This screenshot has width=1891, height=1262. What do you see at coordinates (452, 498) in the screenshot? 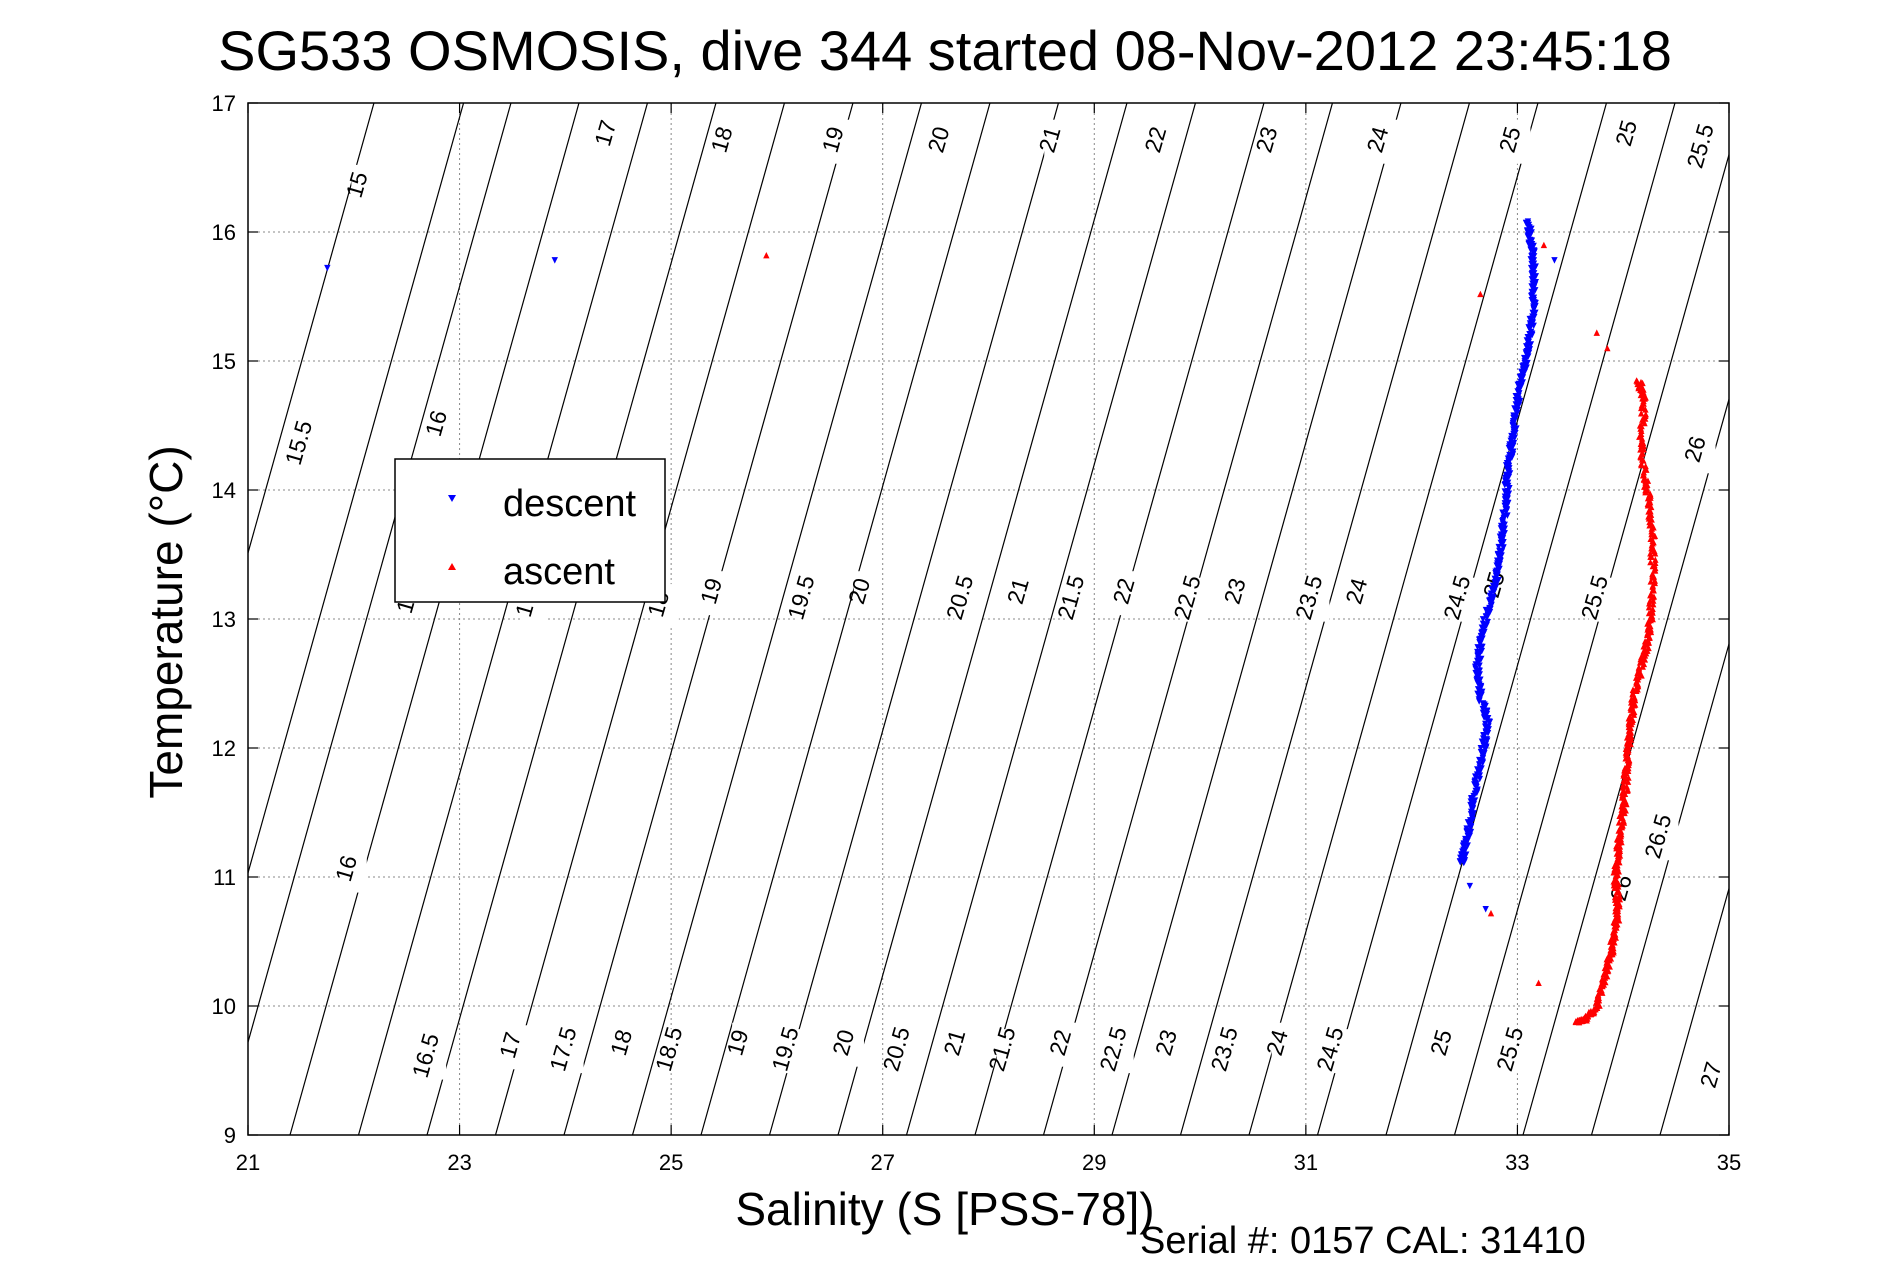
I see `legend-descent-marker` at bounding box center [452, 498].